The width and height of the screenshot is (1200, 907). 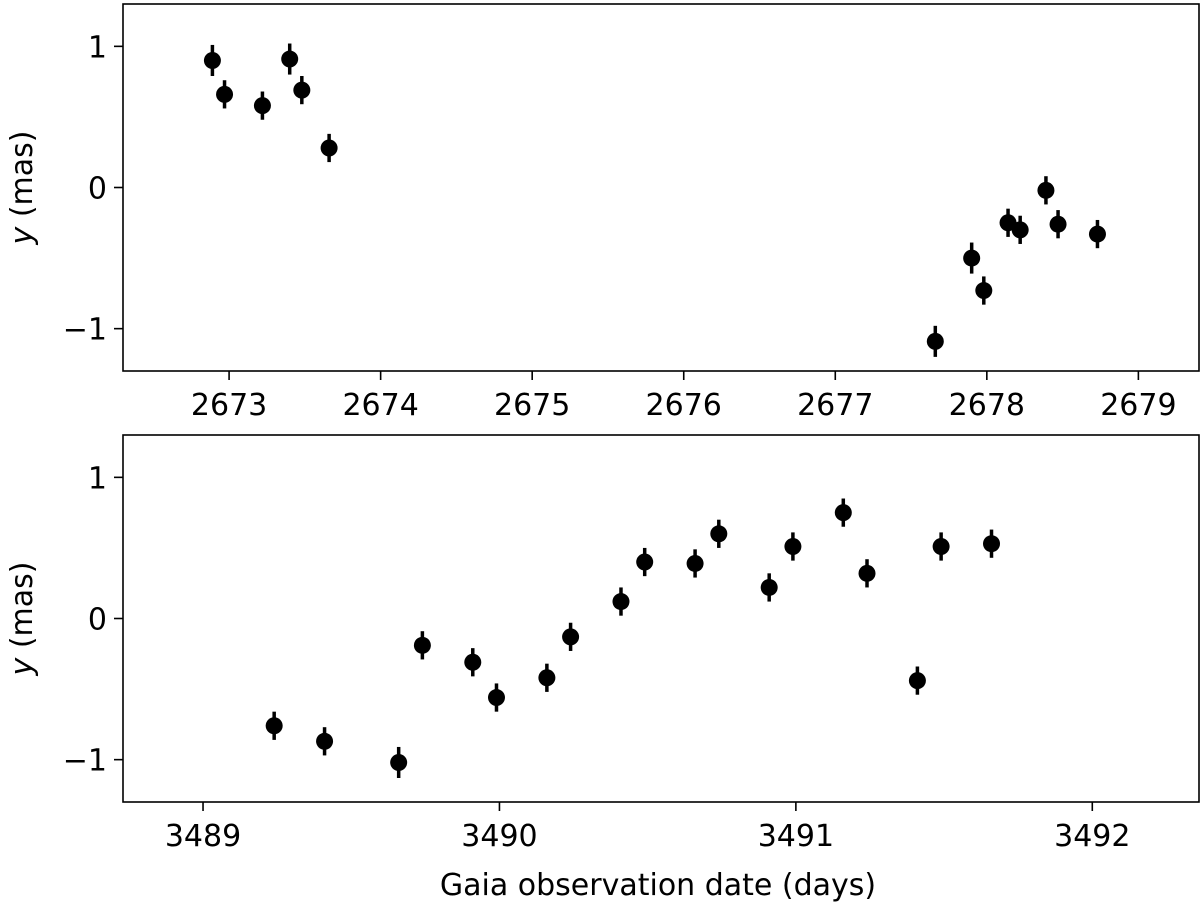 What do you see at coordinates (380, 405) in the screenshot?
I see `x-tick-label: 2674` at bounding box center [380, 405].